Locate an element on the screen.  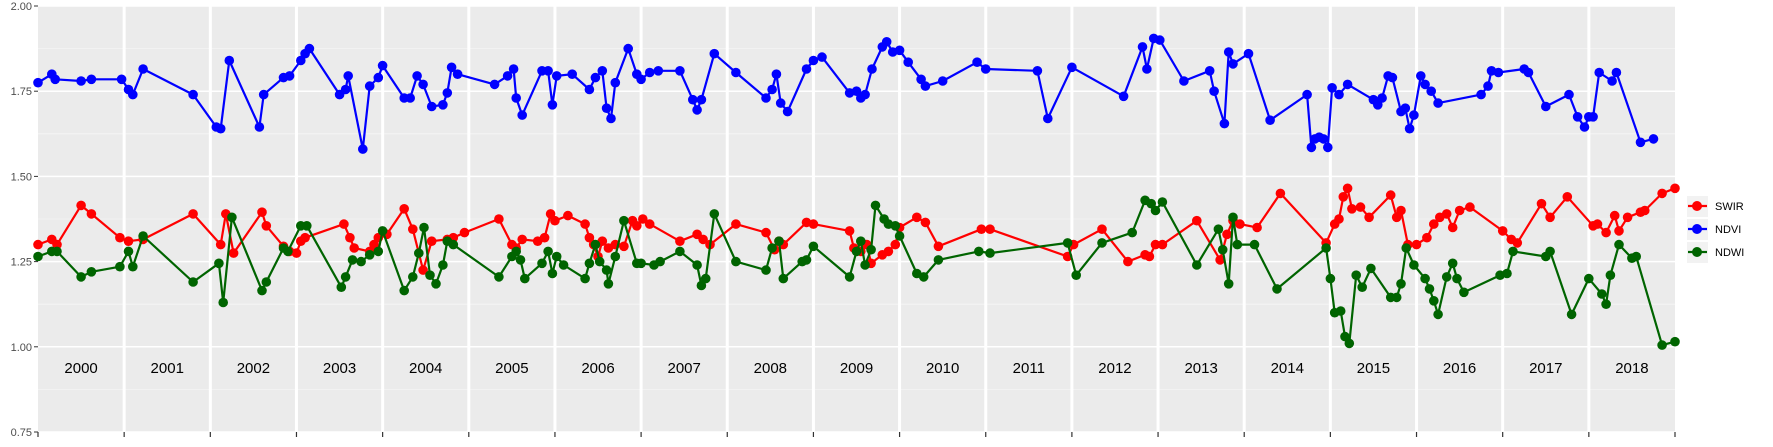
legend-item-swir: SWIR is located at coordinates (1715, 206).